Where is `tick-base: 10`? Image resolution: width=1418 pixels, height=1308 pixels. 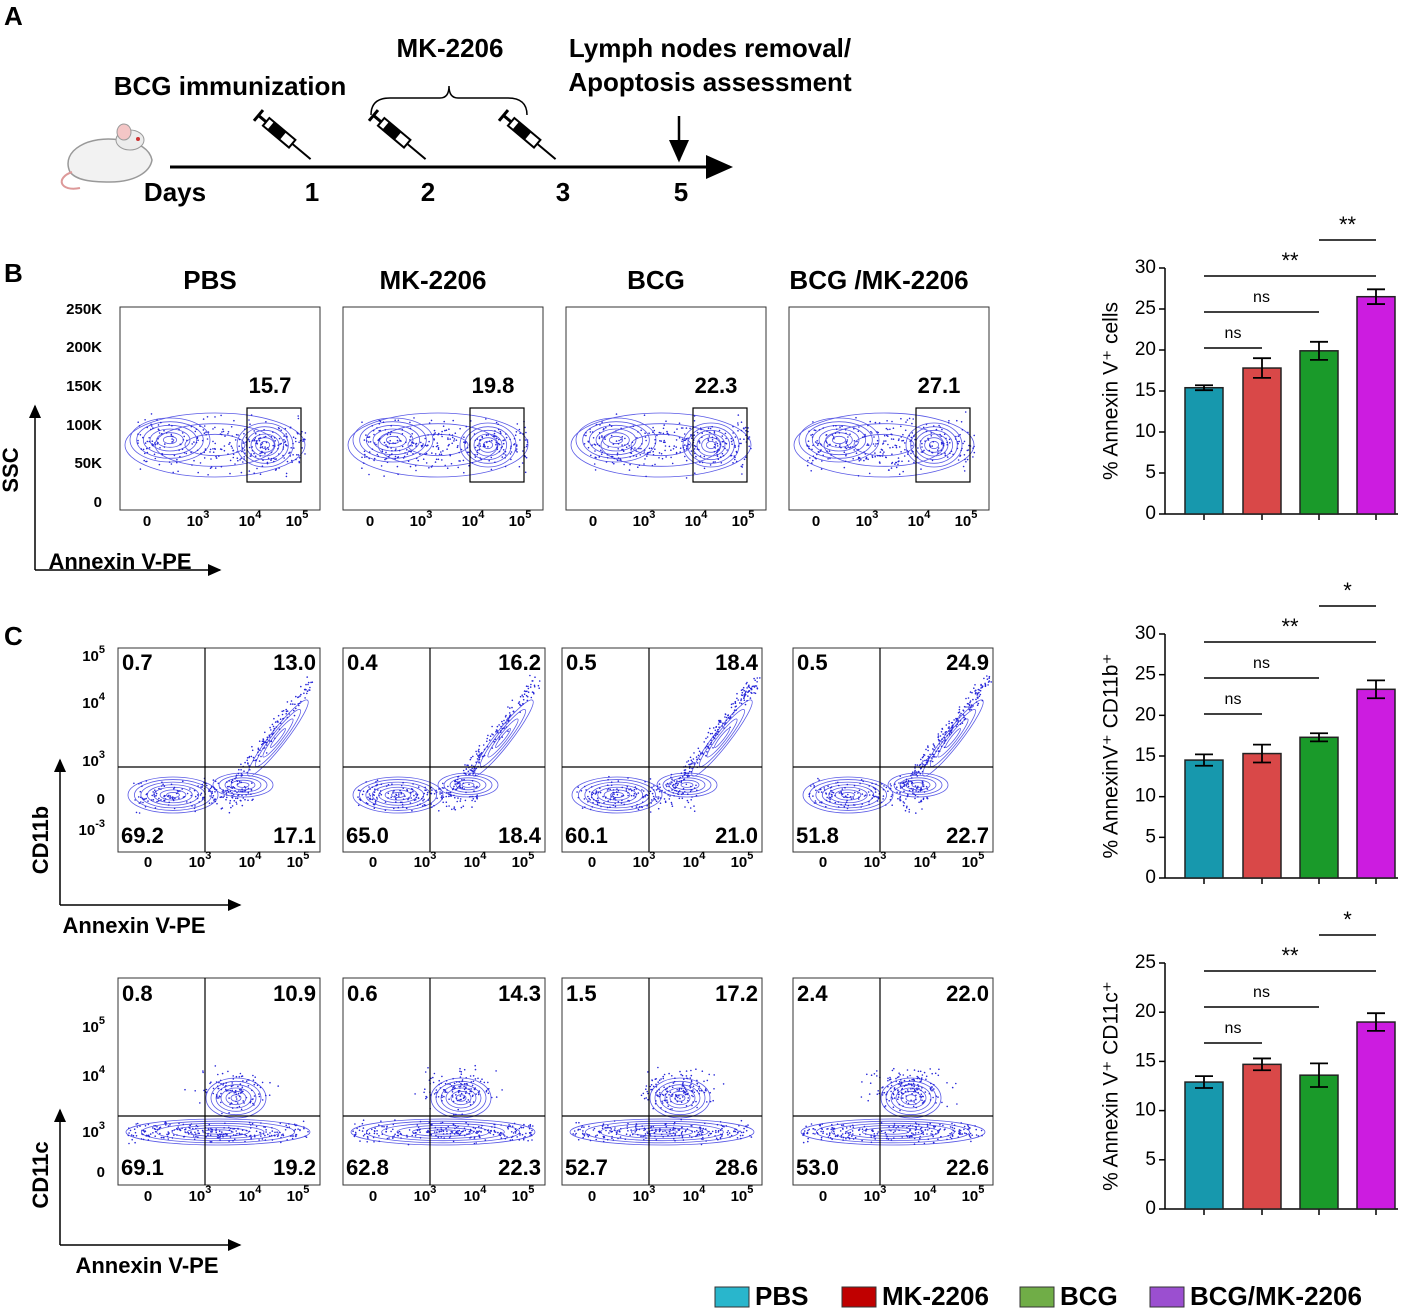 tick-base: 10 is located at coordinates (641, 862).